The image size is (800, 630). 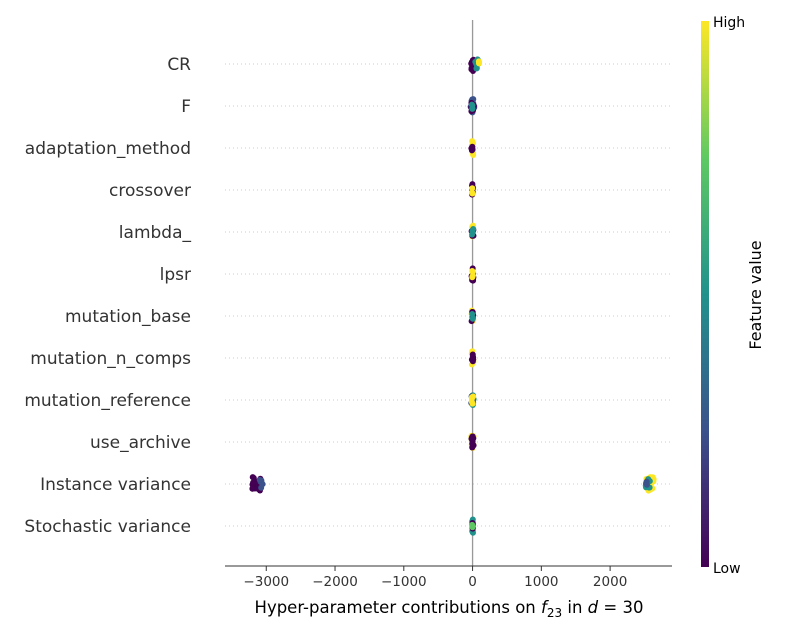 I want to click on feature-label: use_archive, so click(x=140, y=443).